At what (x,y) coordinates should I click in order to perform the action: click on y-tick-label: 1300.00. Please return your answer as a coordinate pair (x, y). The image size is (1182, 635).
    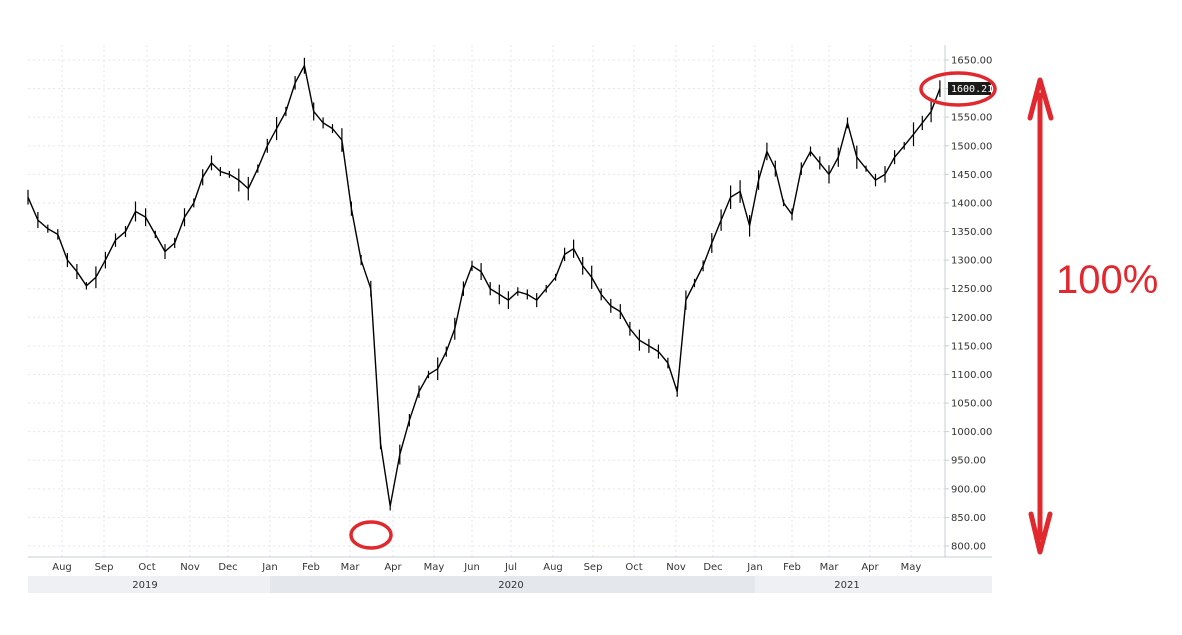
    Looking at the image, I should click on (971, 261).